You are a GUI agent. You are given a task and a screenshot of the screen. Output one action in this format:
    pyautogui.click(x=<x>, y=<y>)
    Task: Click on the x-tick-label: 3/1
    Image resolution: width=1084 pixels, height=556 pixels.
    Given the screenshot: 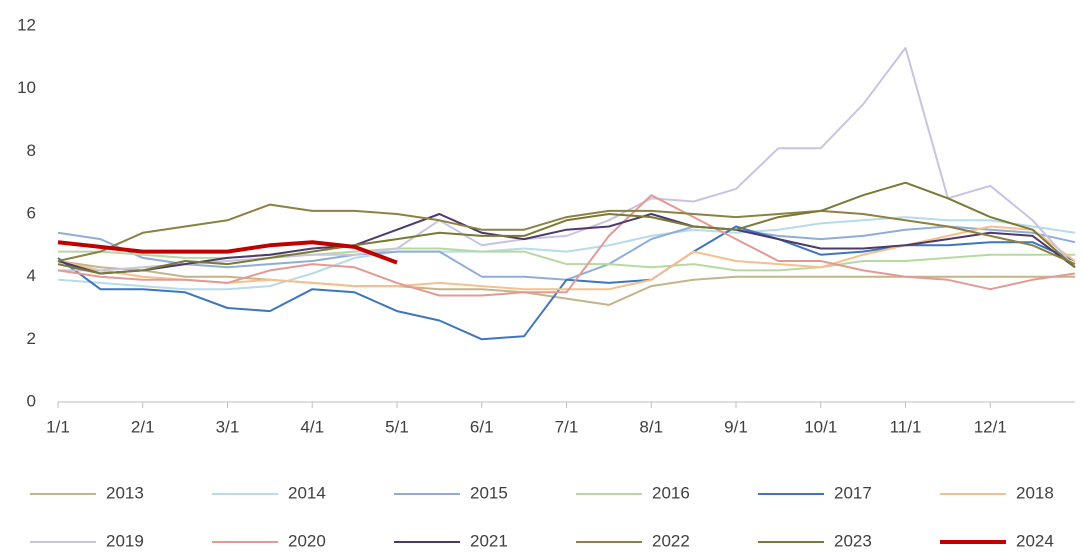 What is the action you would take?
    pyautogui.click(x=228, y=426)
    